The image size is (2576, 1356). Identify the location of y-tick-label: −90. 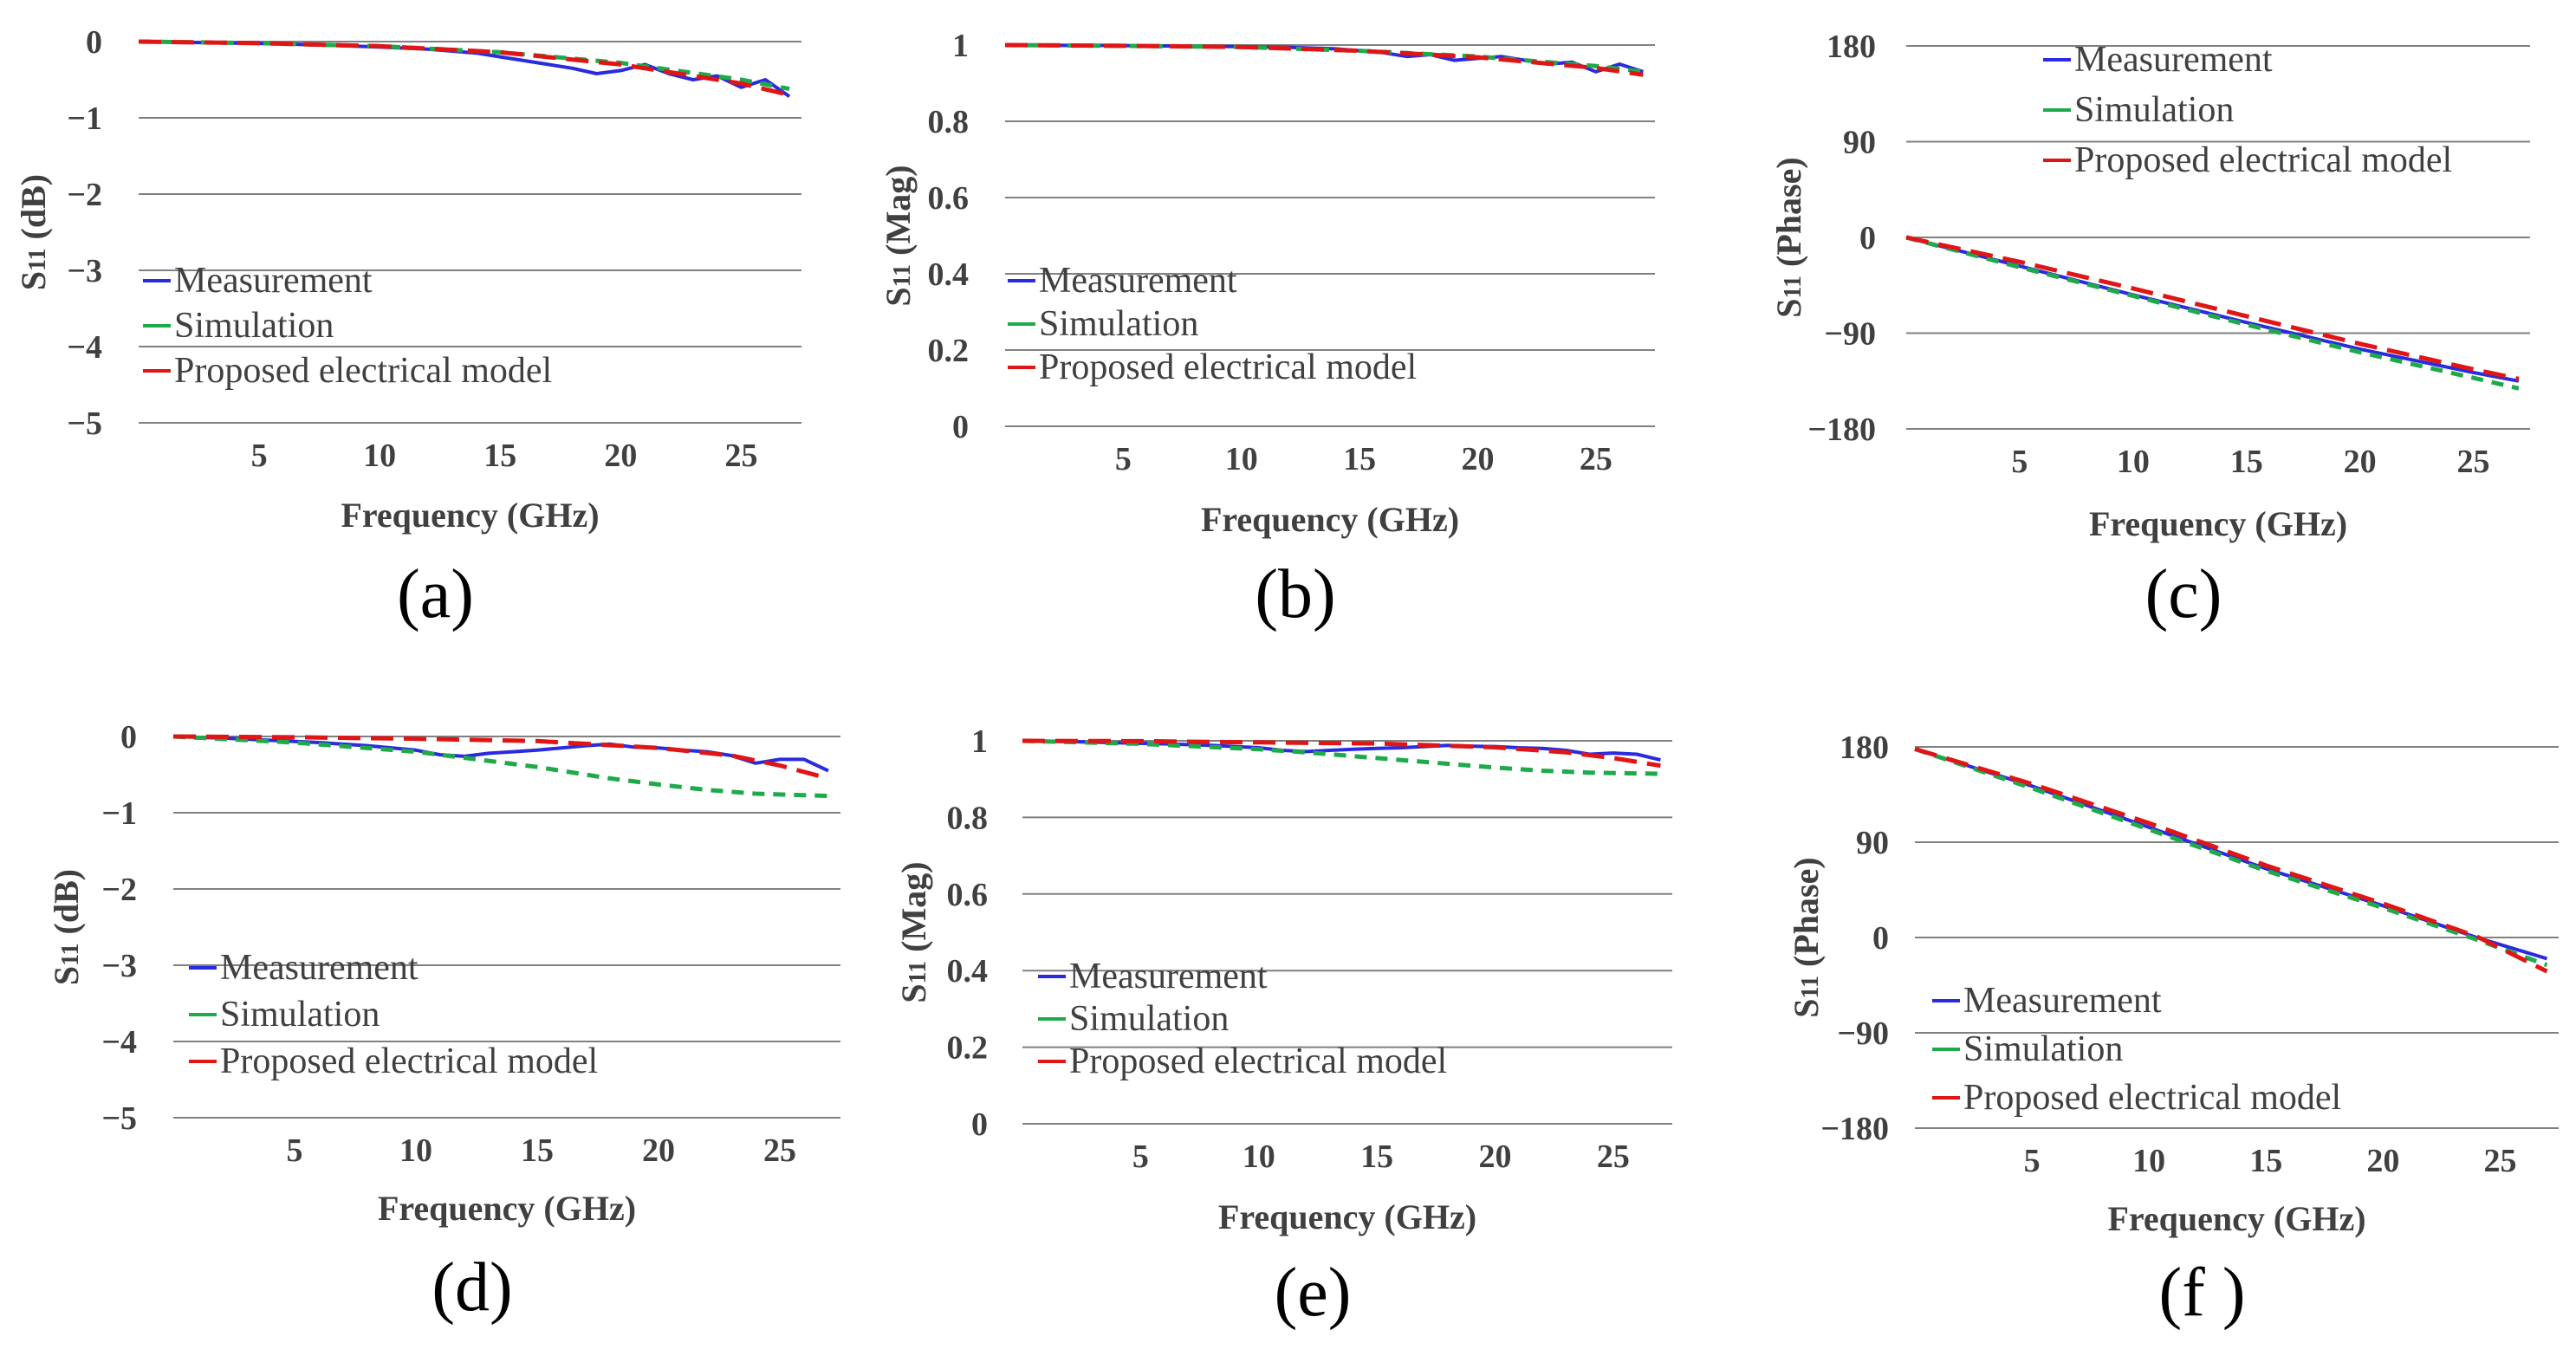
(1850, 334).